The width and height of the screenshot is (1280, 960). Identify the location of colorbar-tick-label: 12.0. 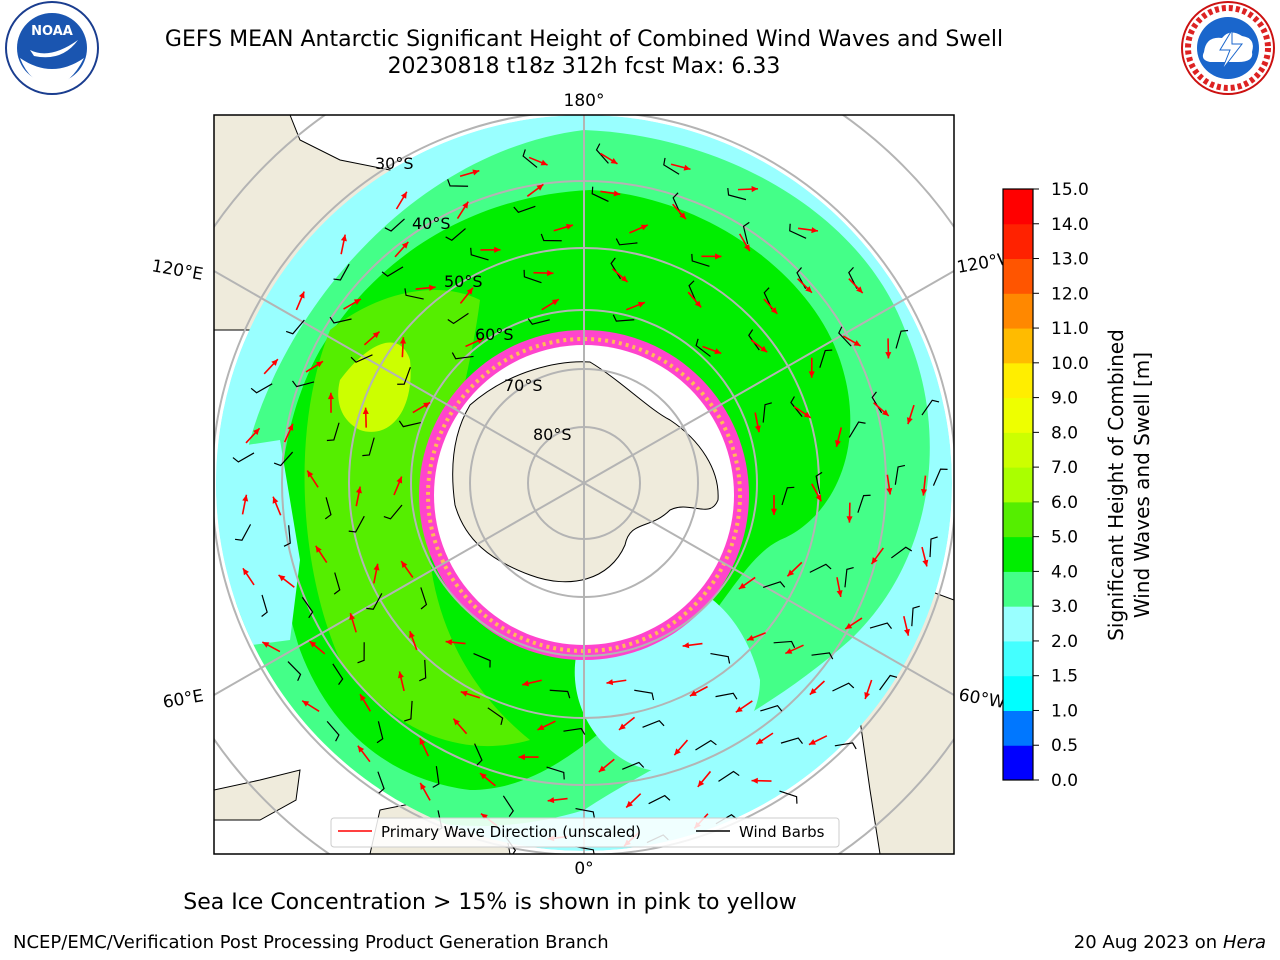
(1070, 294).